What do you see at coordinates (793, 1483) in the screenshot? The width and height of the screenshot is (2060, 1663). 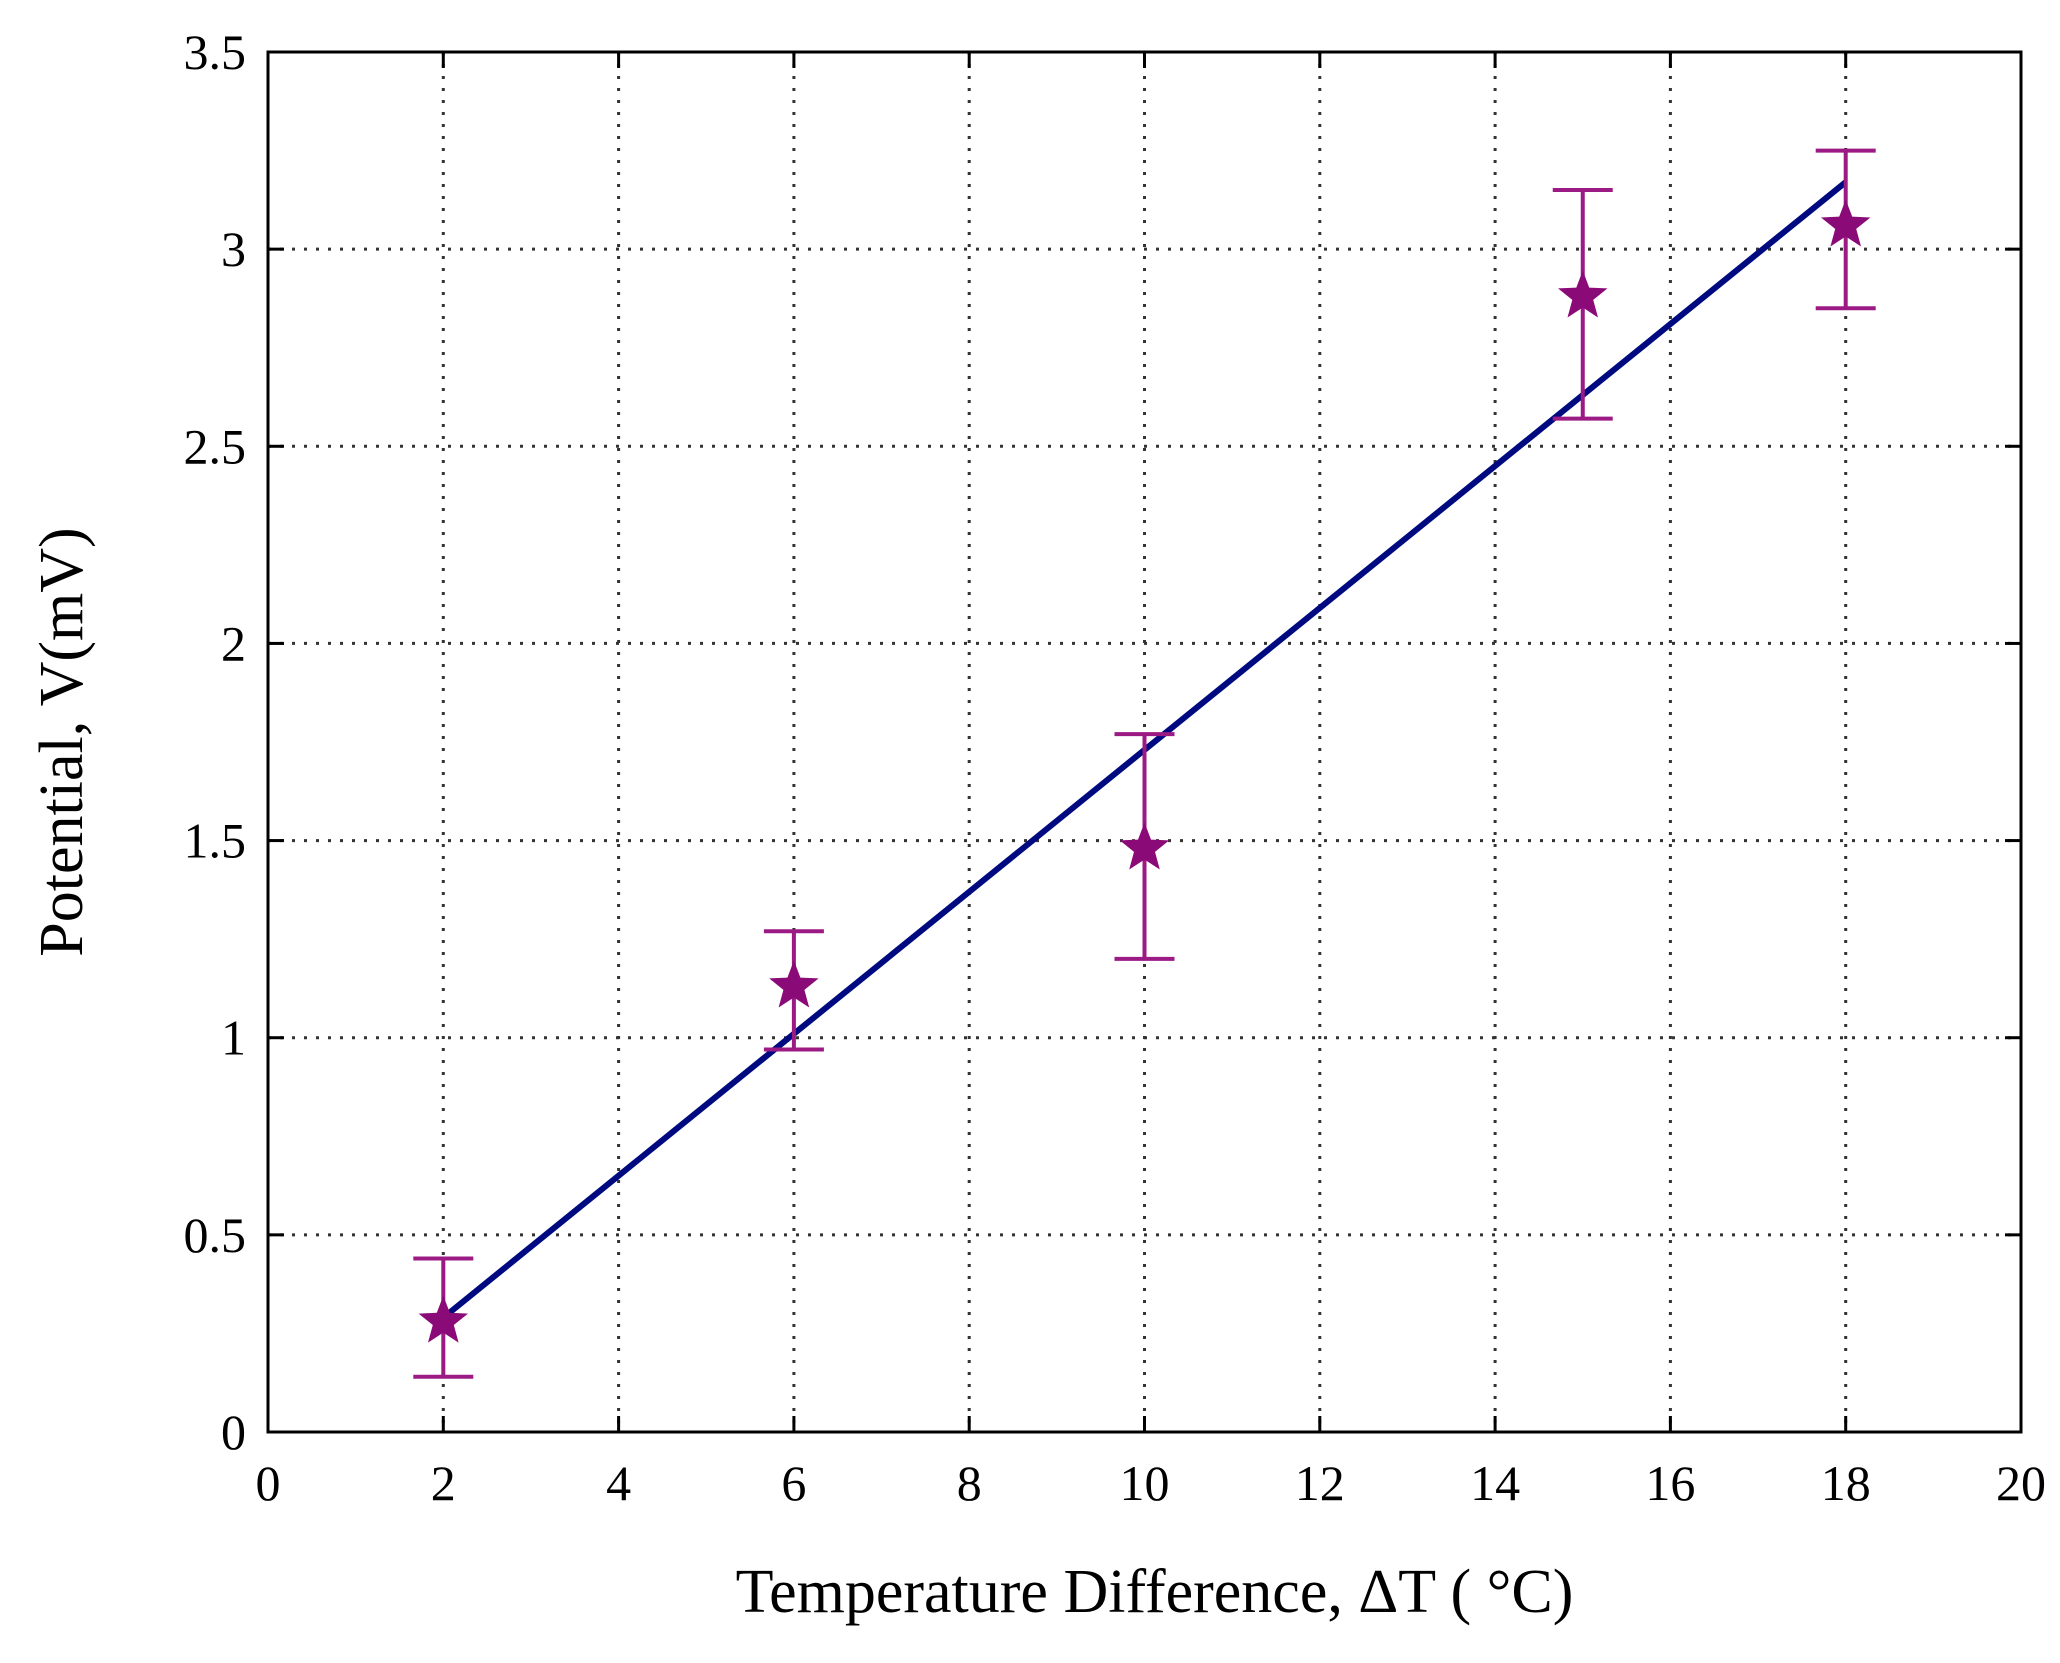 I see `x-tick-label: 6` at bounding box center [793, 1483].